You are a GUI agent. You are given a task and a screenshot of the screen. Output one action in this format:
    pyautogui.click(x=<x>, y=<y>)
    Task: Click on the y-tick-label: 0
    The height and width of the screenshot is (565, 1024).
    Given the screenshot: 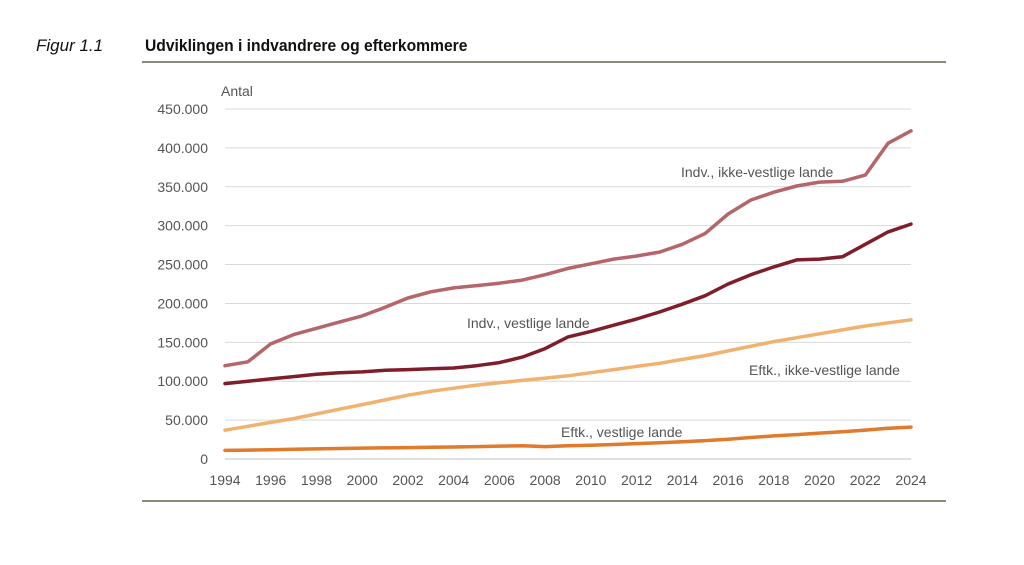 What is the action you would take?
    pyautogui.click(x=204, y=459)
    